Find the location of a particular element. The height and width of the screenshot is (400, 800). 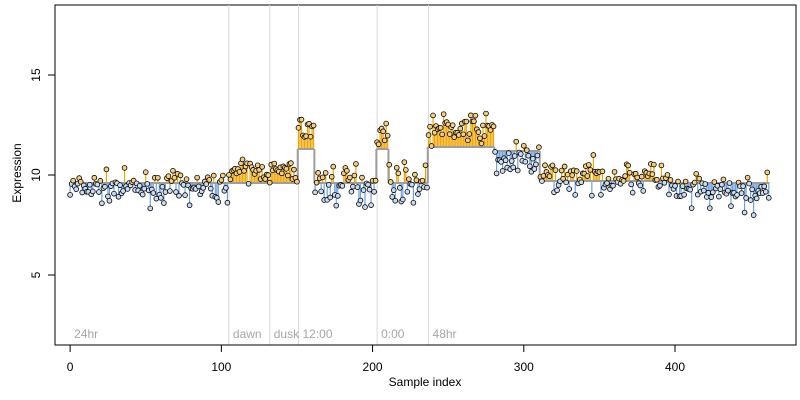

phase-labels: 24hr dawn dusk 12:00 0:00 48hr is located at coordinates (265, 334).